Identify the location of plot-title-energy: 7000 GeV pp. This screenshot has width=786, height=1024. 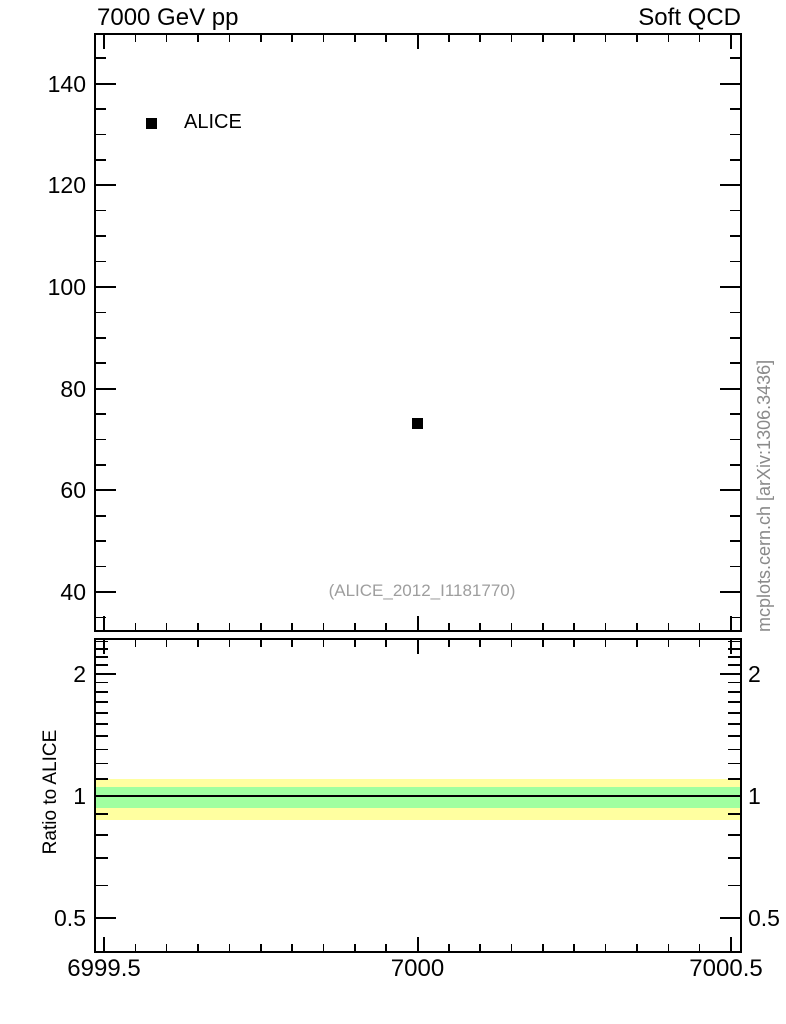
(168, 17).